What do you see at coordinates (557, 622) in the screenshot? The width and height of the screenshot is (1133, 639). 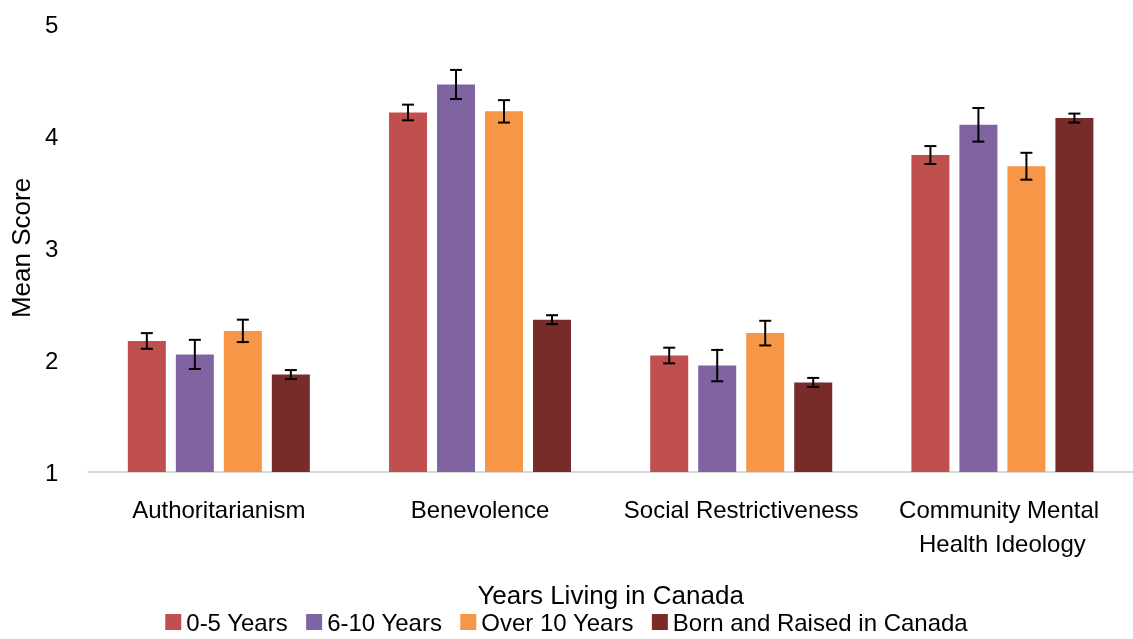 I see `legend-label: Over 10 Years` at bounding box center [557, 622].